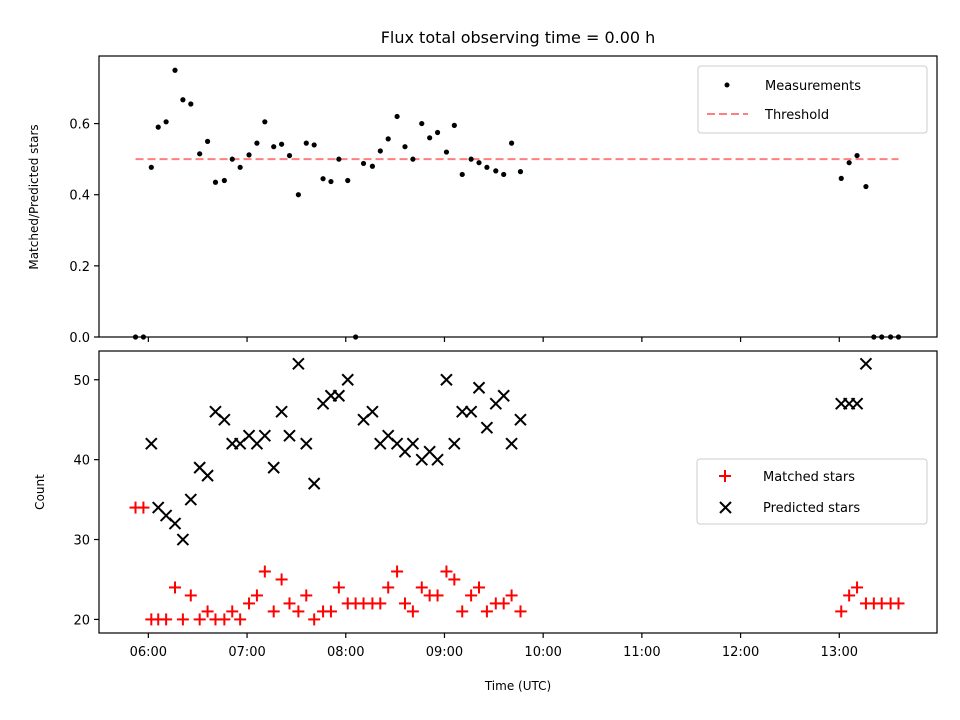 This screenshot has width=960, height=720. Describe the element at coordinates (809, 477) in the screenshot. I see `legend-label-matched-stars: Matched stars` at that location.